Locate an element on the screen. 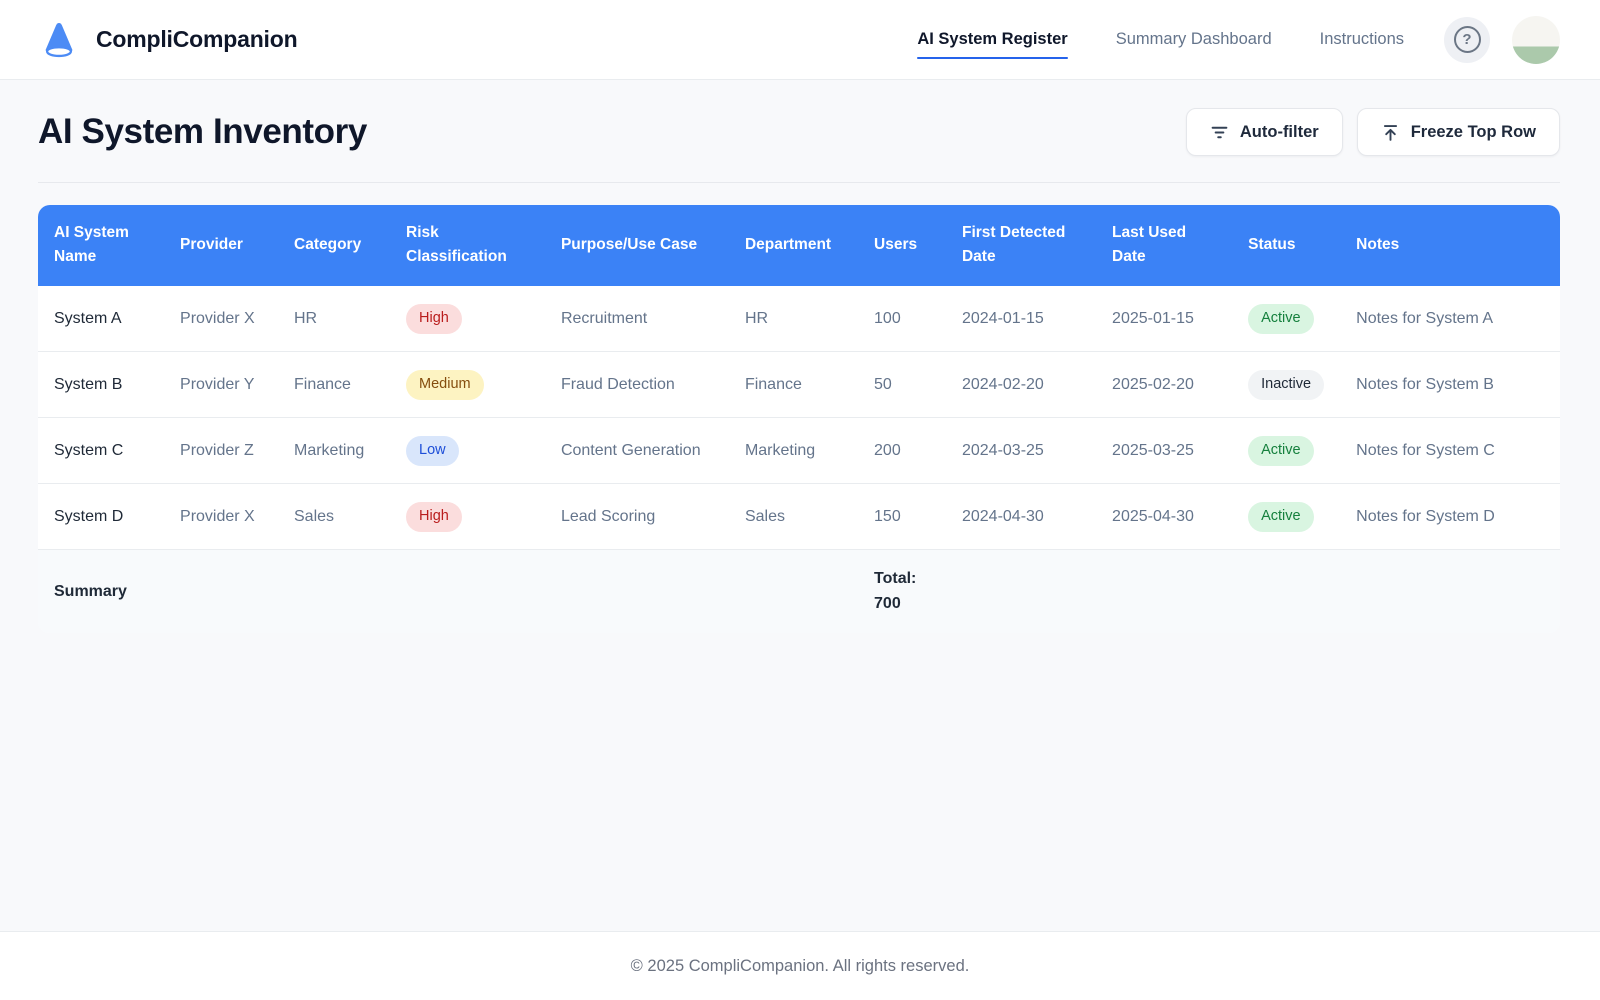 This screenshot has width=1600, height=1000. risk-badge: Low is located at coordinates (432, 451).